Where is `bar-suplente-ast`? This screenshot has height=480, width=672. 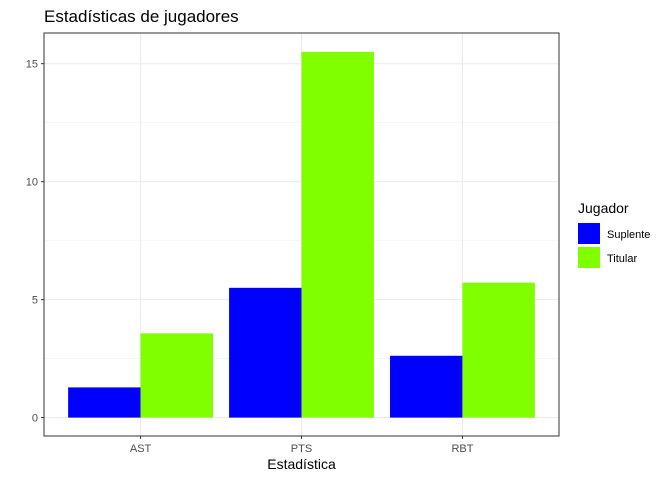
bar-suplente-ast is located at coordinates (104, 402).